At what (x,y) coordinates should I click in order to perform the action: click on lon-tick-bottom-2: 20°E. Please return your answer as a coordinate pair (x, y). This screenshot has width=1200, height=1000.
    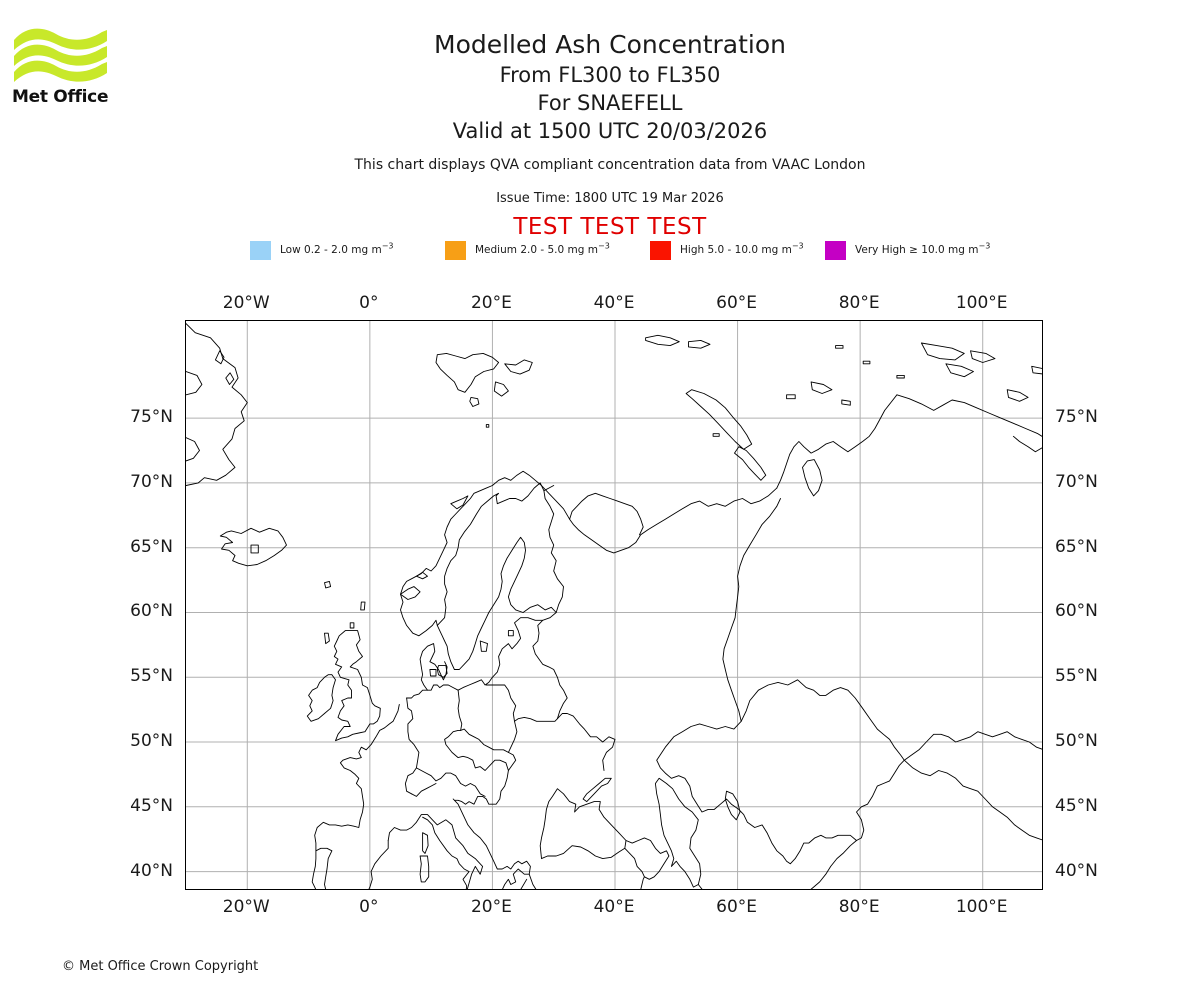
    Looking at the image, I should click on (491, 907).